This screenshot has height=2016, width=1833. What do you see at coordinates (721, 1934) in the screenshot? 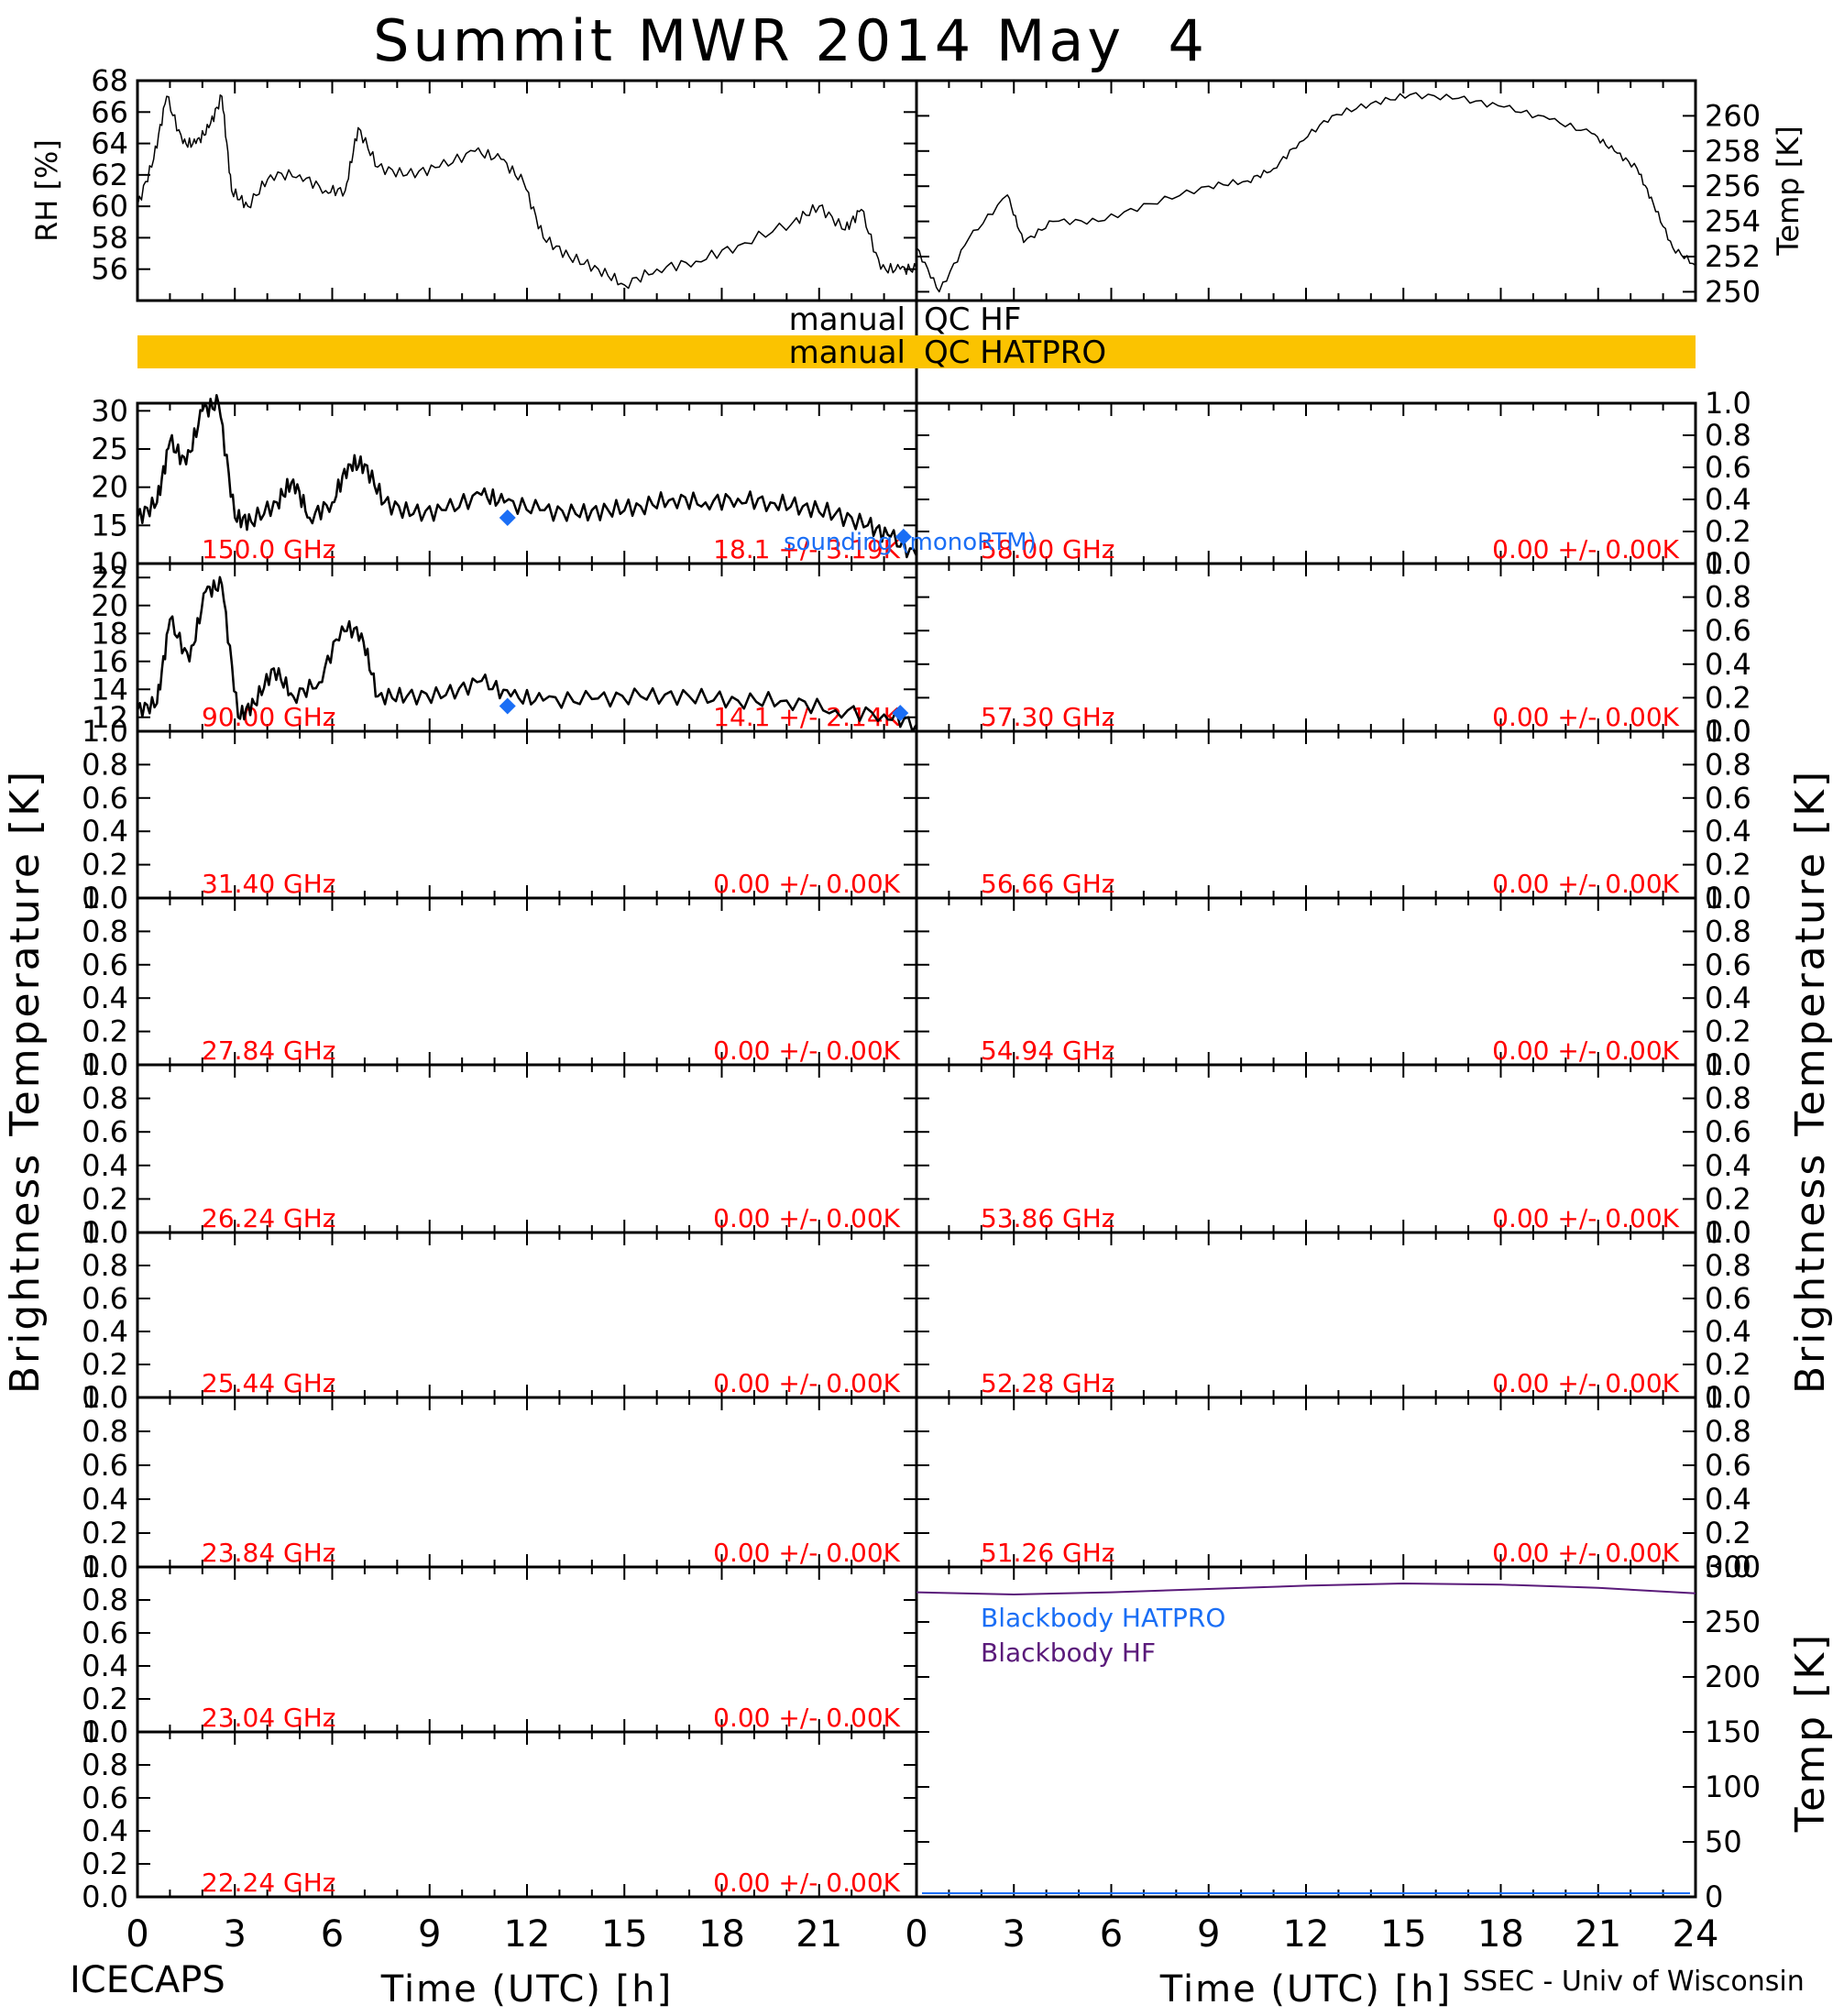
I see `left-x-tick-label: 18` at bounding box center [721, 1934].